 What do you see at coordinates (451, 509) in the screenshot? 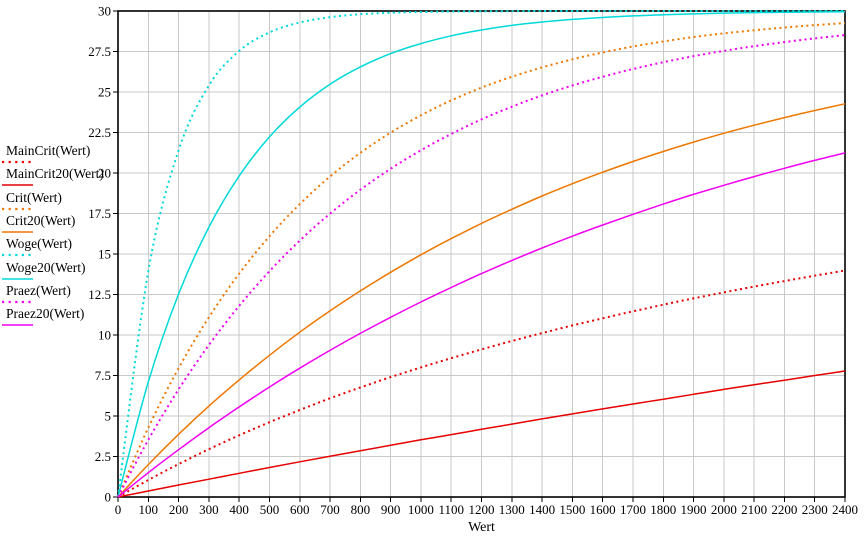
I see `x-tick-label: 1100` at bounding box center [451, 509].